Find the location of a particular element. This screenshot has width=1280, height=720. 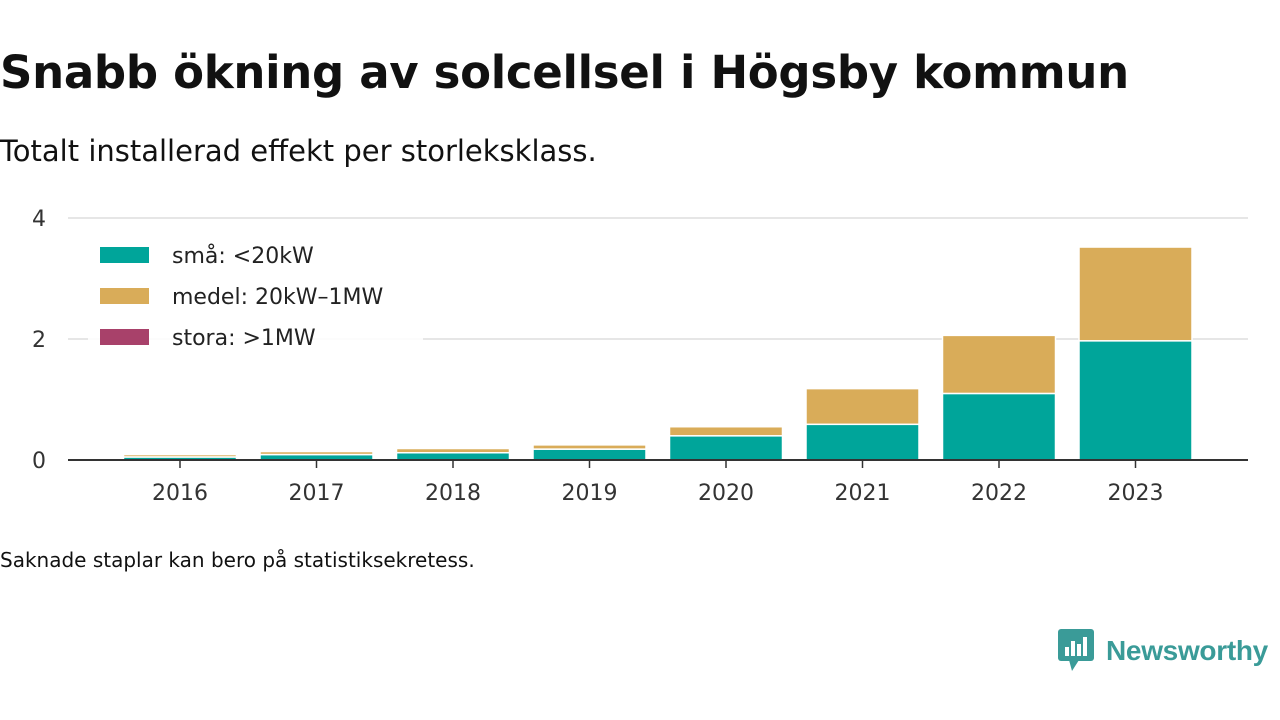

x-tick-label: 2017 is located at coordinates (317, 493).